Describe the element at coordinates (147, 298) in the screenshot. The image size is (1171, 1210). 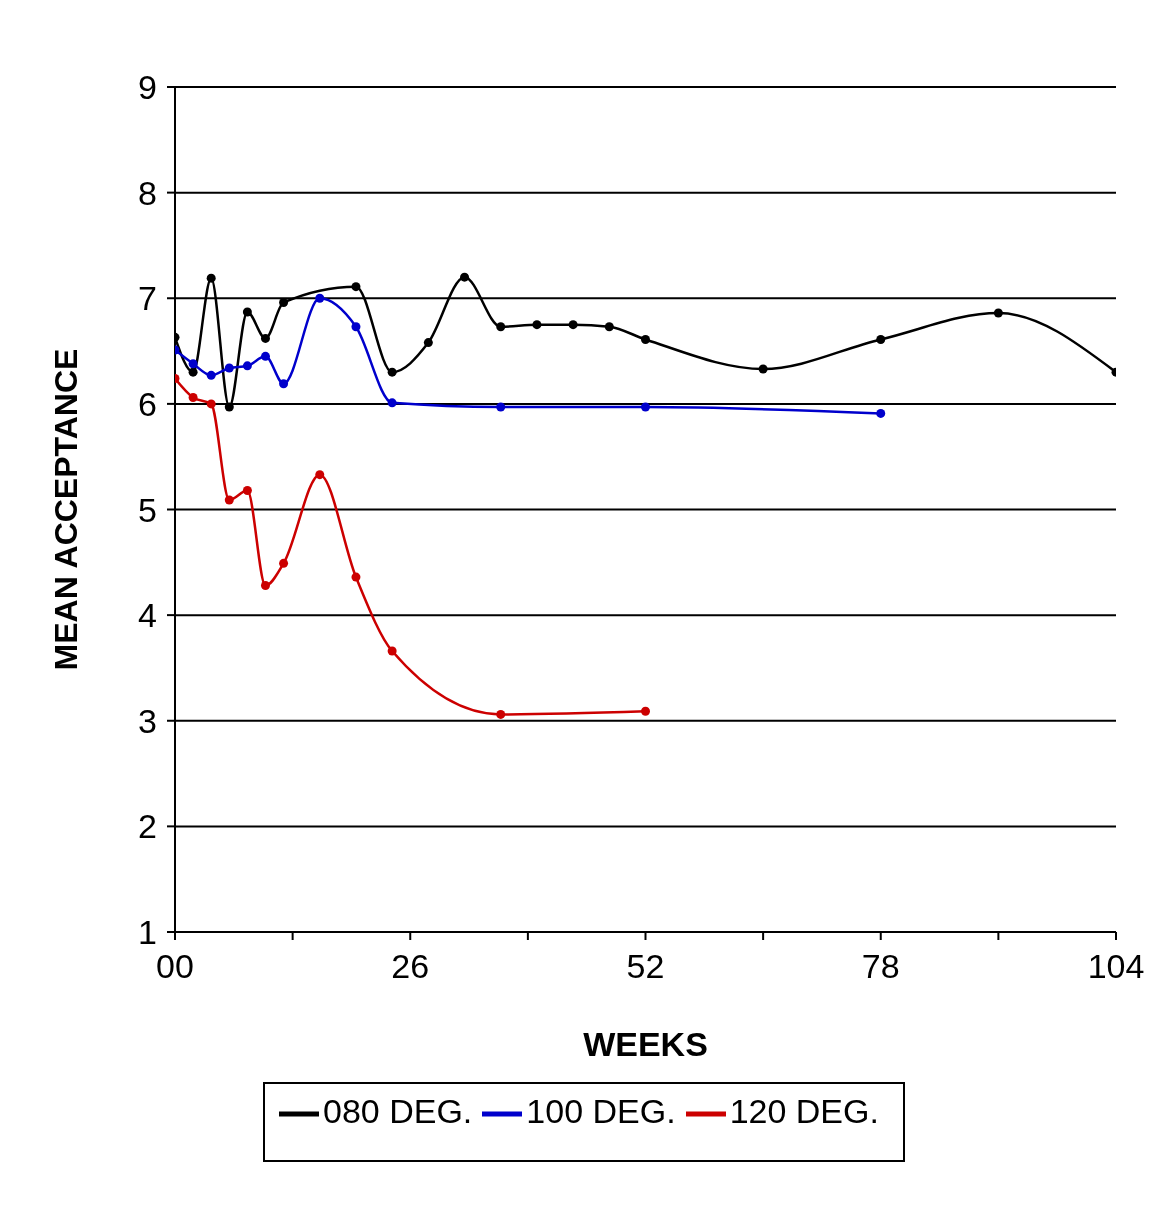
I see `y-tick-label: 7` at that location.